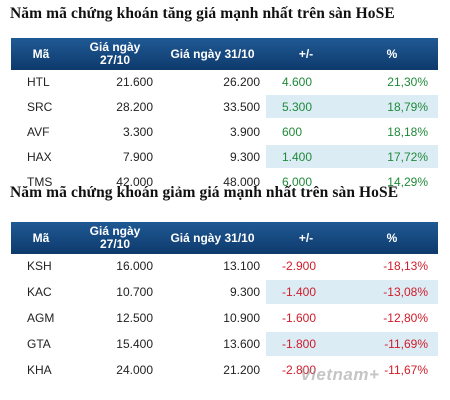  What do you see at coordinates (306, 107) in the screenshot?
I see `price-change: 5.300` at bounding box center [306, 107].